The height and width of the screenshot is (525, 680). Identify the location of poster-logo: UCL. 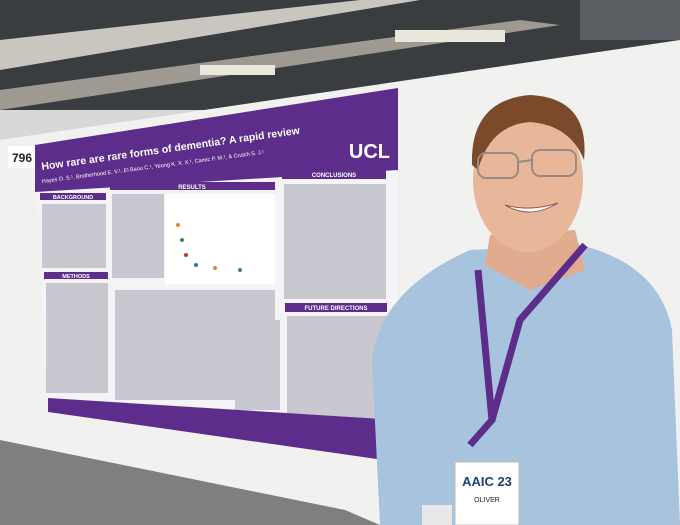
(369, 152).